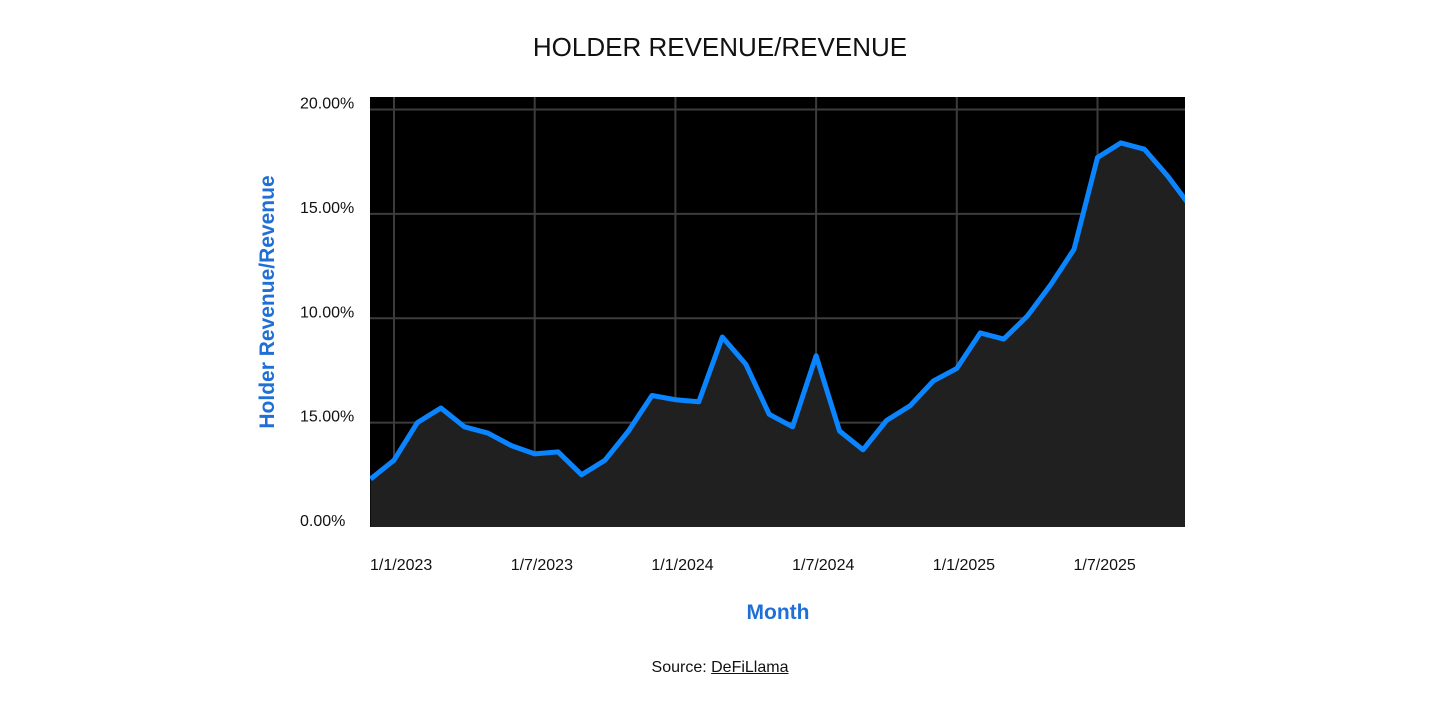 This screenshot has width=1440, height=713. Describe the element at coordinates (401, 565) in the screenshot. I see `x-tick-label: 1/1/2023` at that location.